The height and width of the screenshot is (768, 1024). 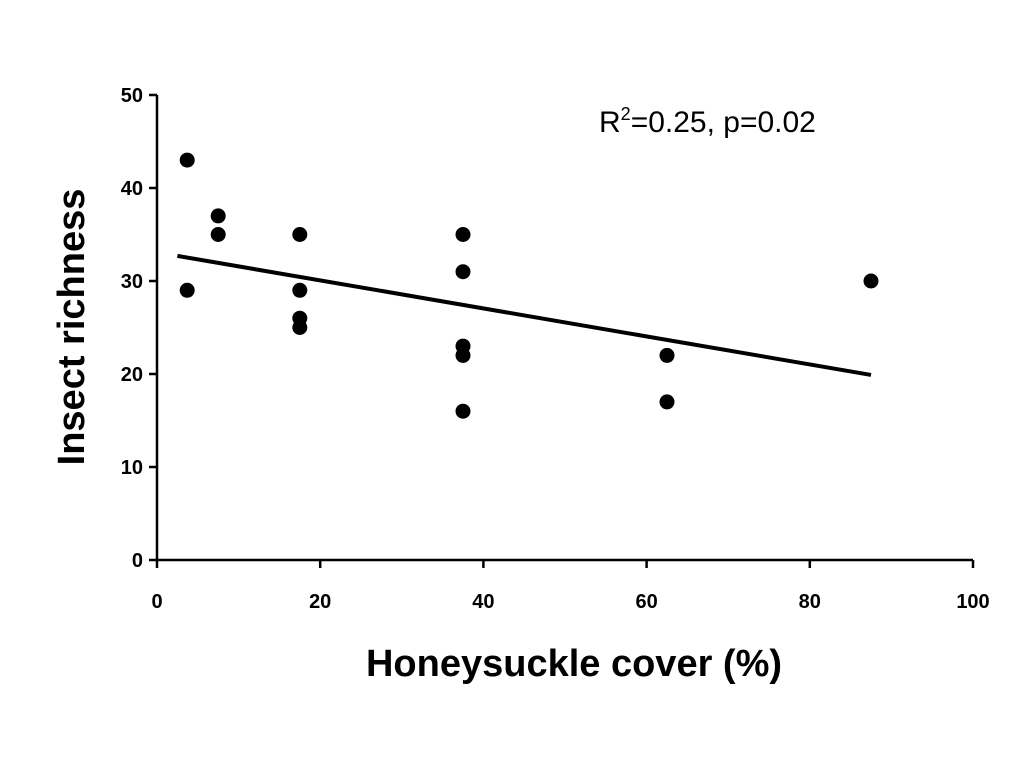 I want to click on trendline, so click(x=524, y=315).